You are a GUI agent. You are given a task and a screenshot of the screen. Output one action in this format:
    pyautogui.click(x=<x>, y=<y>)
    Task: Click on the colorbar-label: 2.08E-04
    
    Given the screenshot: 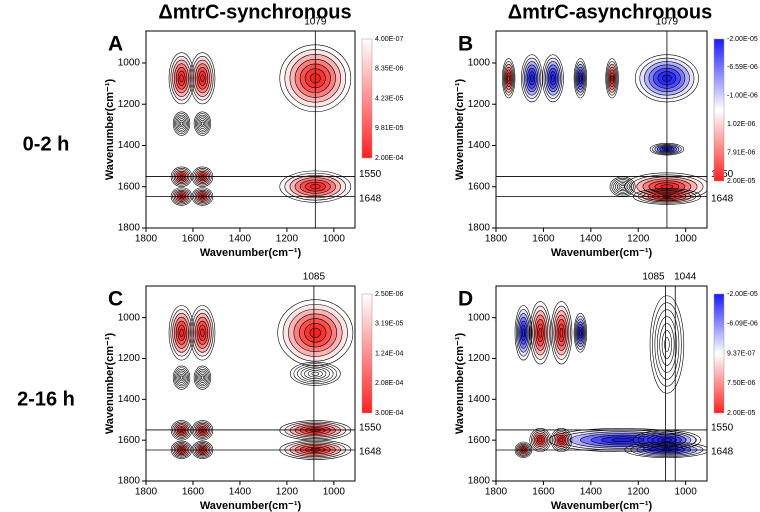 What is the action you would take?
    pyautogui.click(x=389, y=383)
    